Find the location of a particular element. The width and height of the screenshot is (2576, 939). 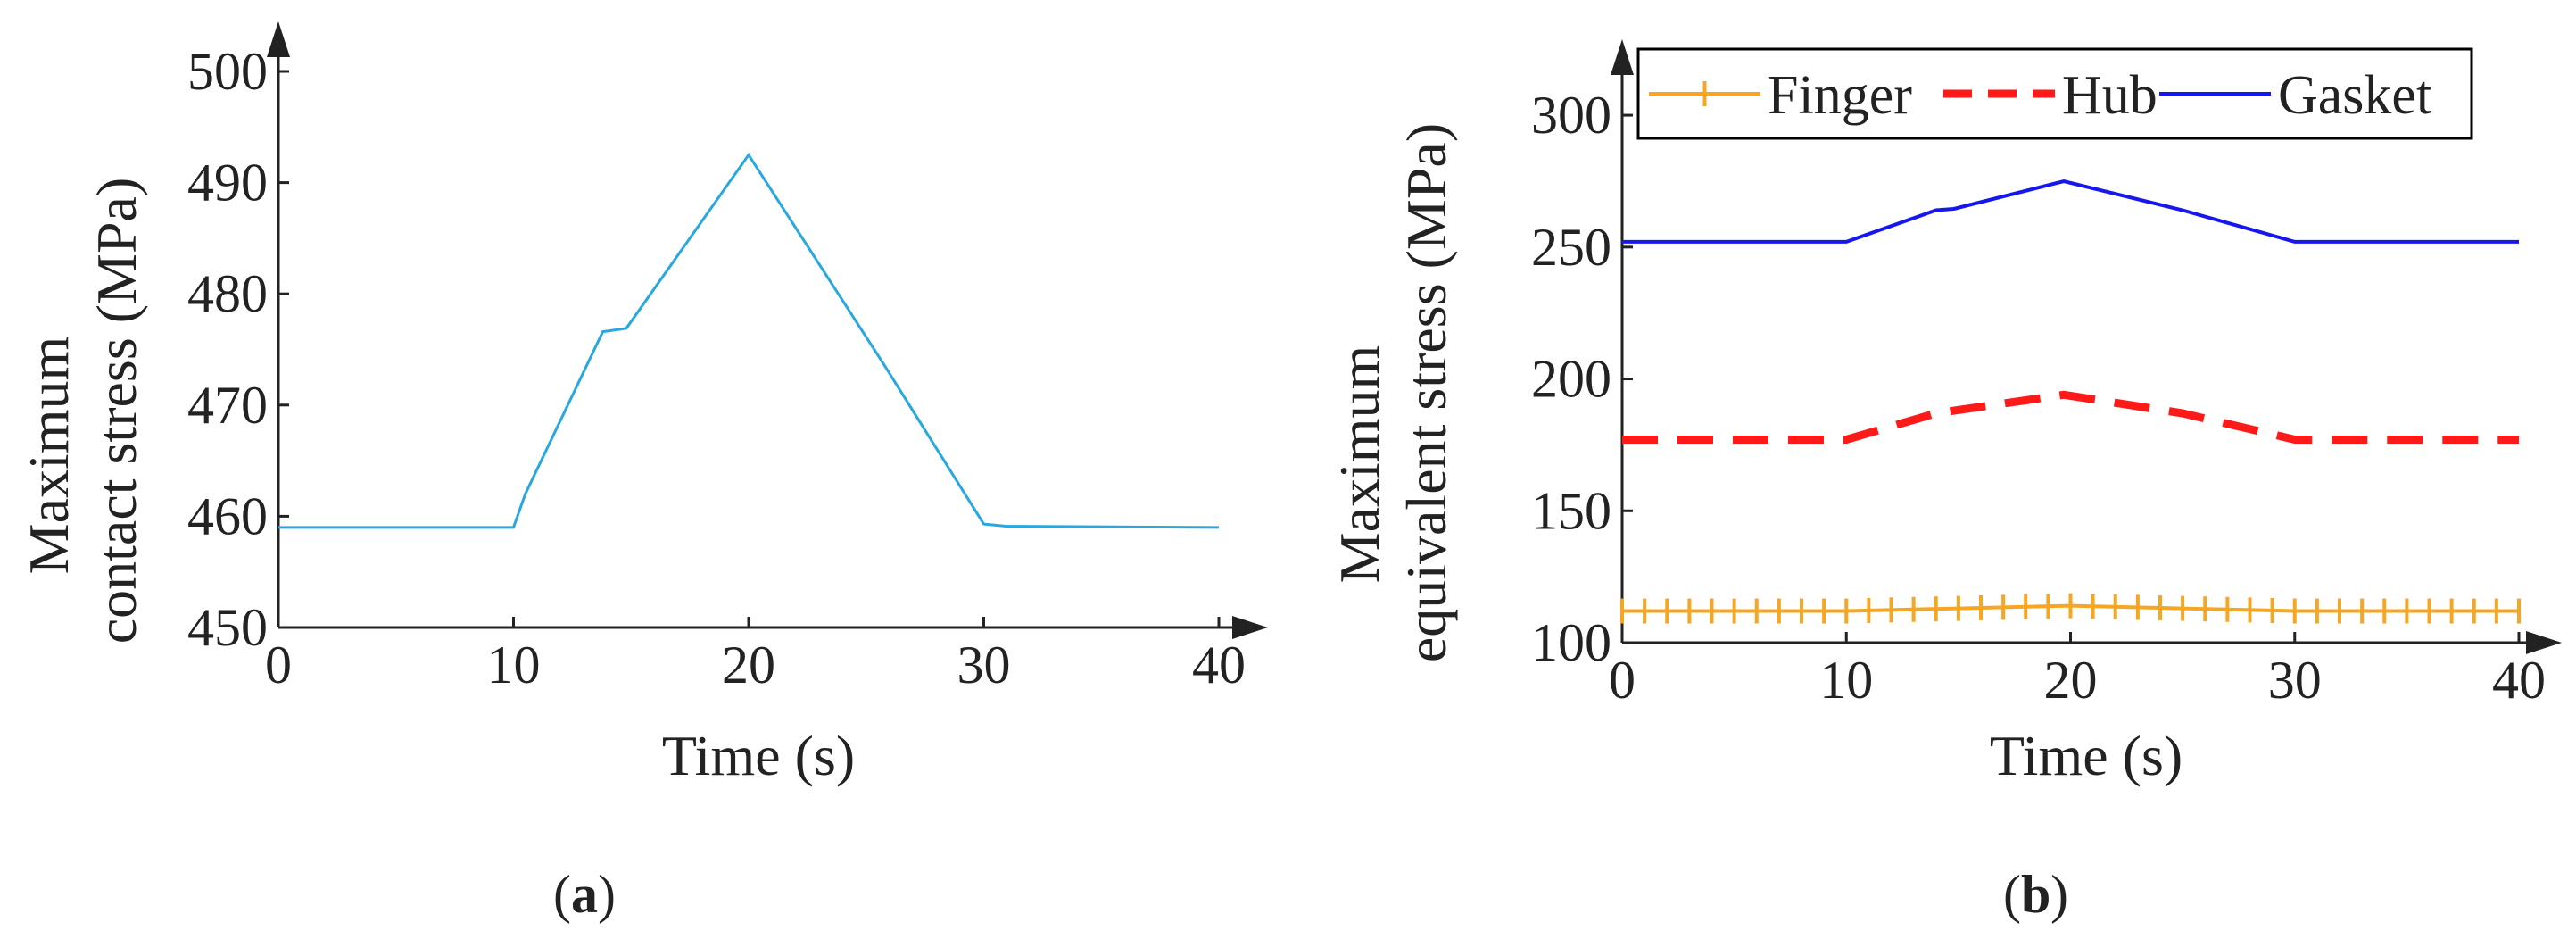

panel-b-x-ticks: 0 10 20 30 40 is located at coordinates (2077, 671).